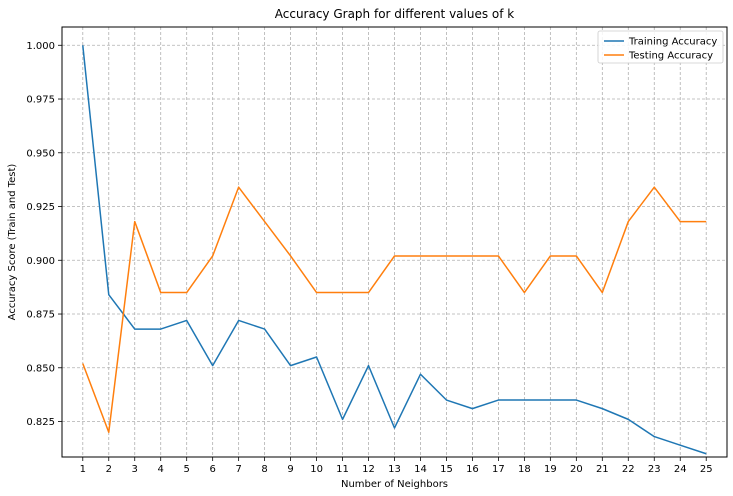  Describe the element at coordinates (238, 469) in the screenshot. I see `x-tick-label: 7` at that location.